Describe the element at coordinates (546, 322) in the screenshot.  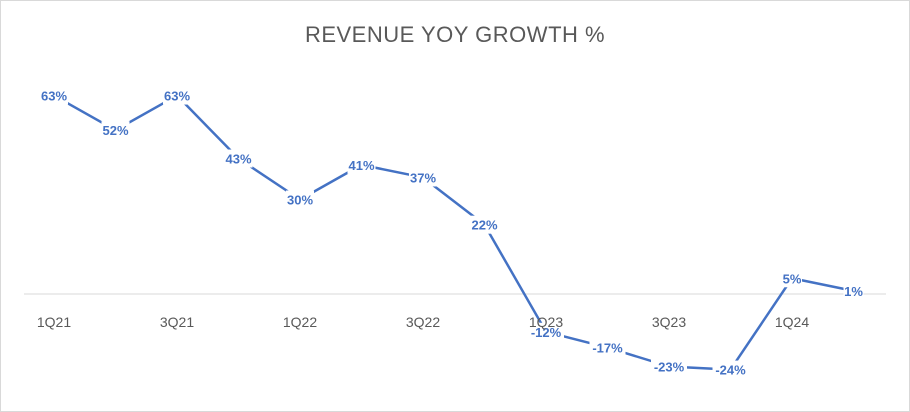
I see `x-tick-label: 1Q23` at that location.